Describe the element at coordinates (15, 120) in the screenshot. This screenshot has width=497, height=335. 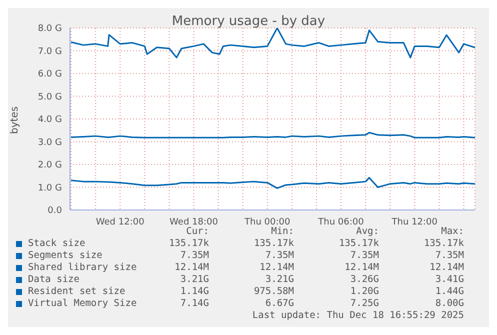
I see `y-axis-title: bytes` at that location.